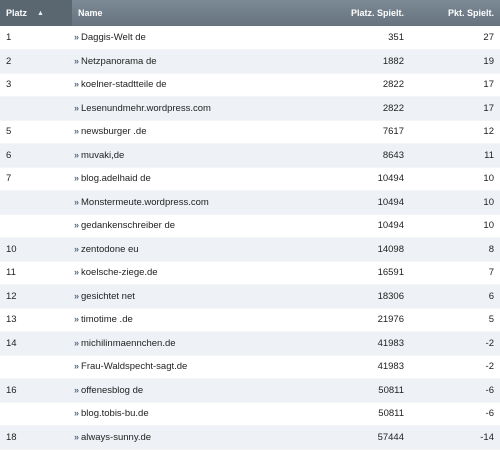  What do you see at coordinates (114, 132) in the screenshot?
I see `site-link: newsburger .de` at bounding box center [114, 132].